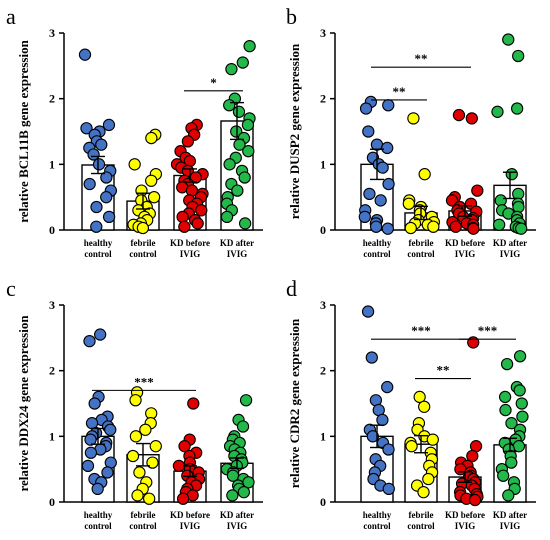 The height and width of the screenshot is (540, 550). I want to click on y-tick-label: 0, so click(52, 230).